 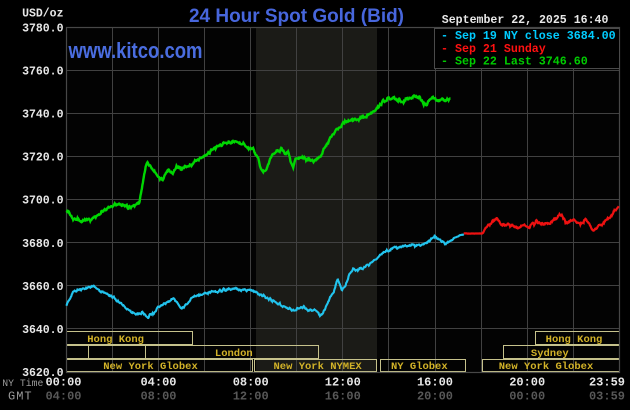 What do you see at coordinates (607, 383) in the screenshot?
I see `svg-text: 23:59` at bounding box center [607, 383].